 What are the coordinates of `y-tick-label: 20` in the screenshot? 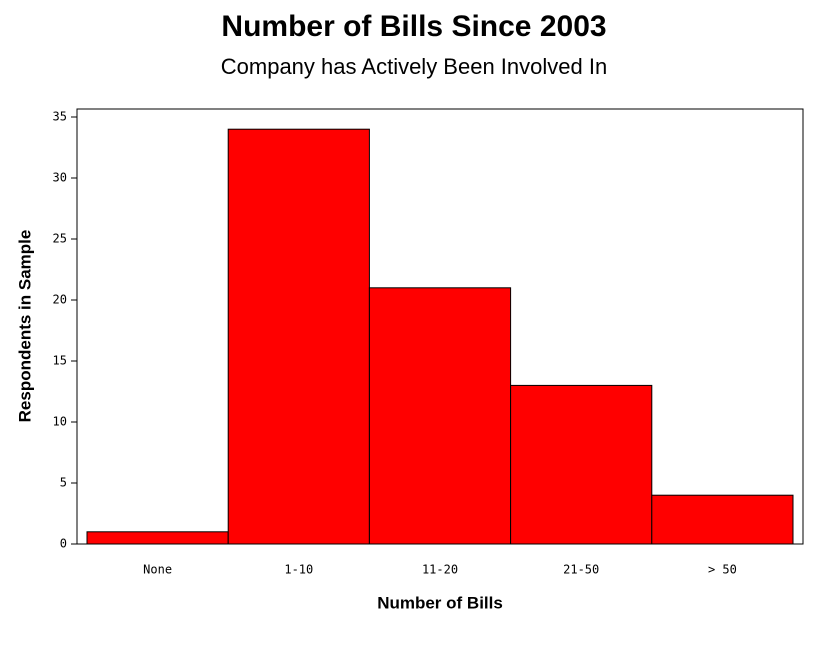 It's located at (60, 300).